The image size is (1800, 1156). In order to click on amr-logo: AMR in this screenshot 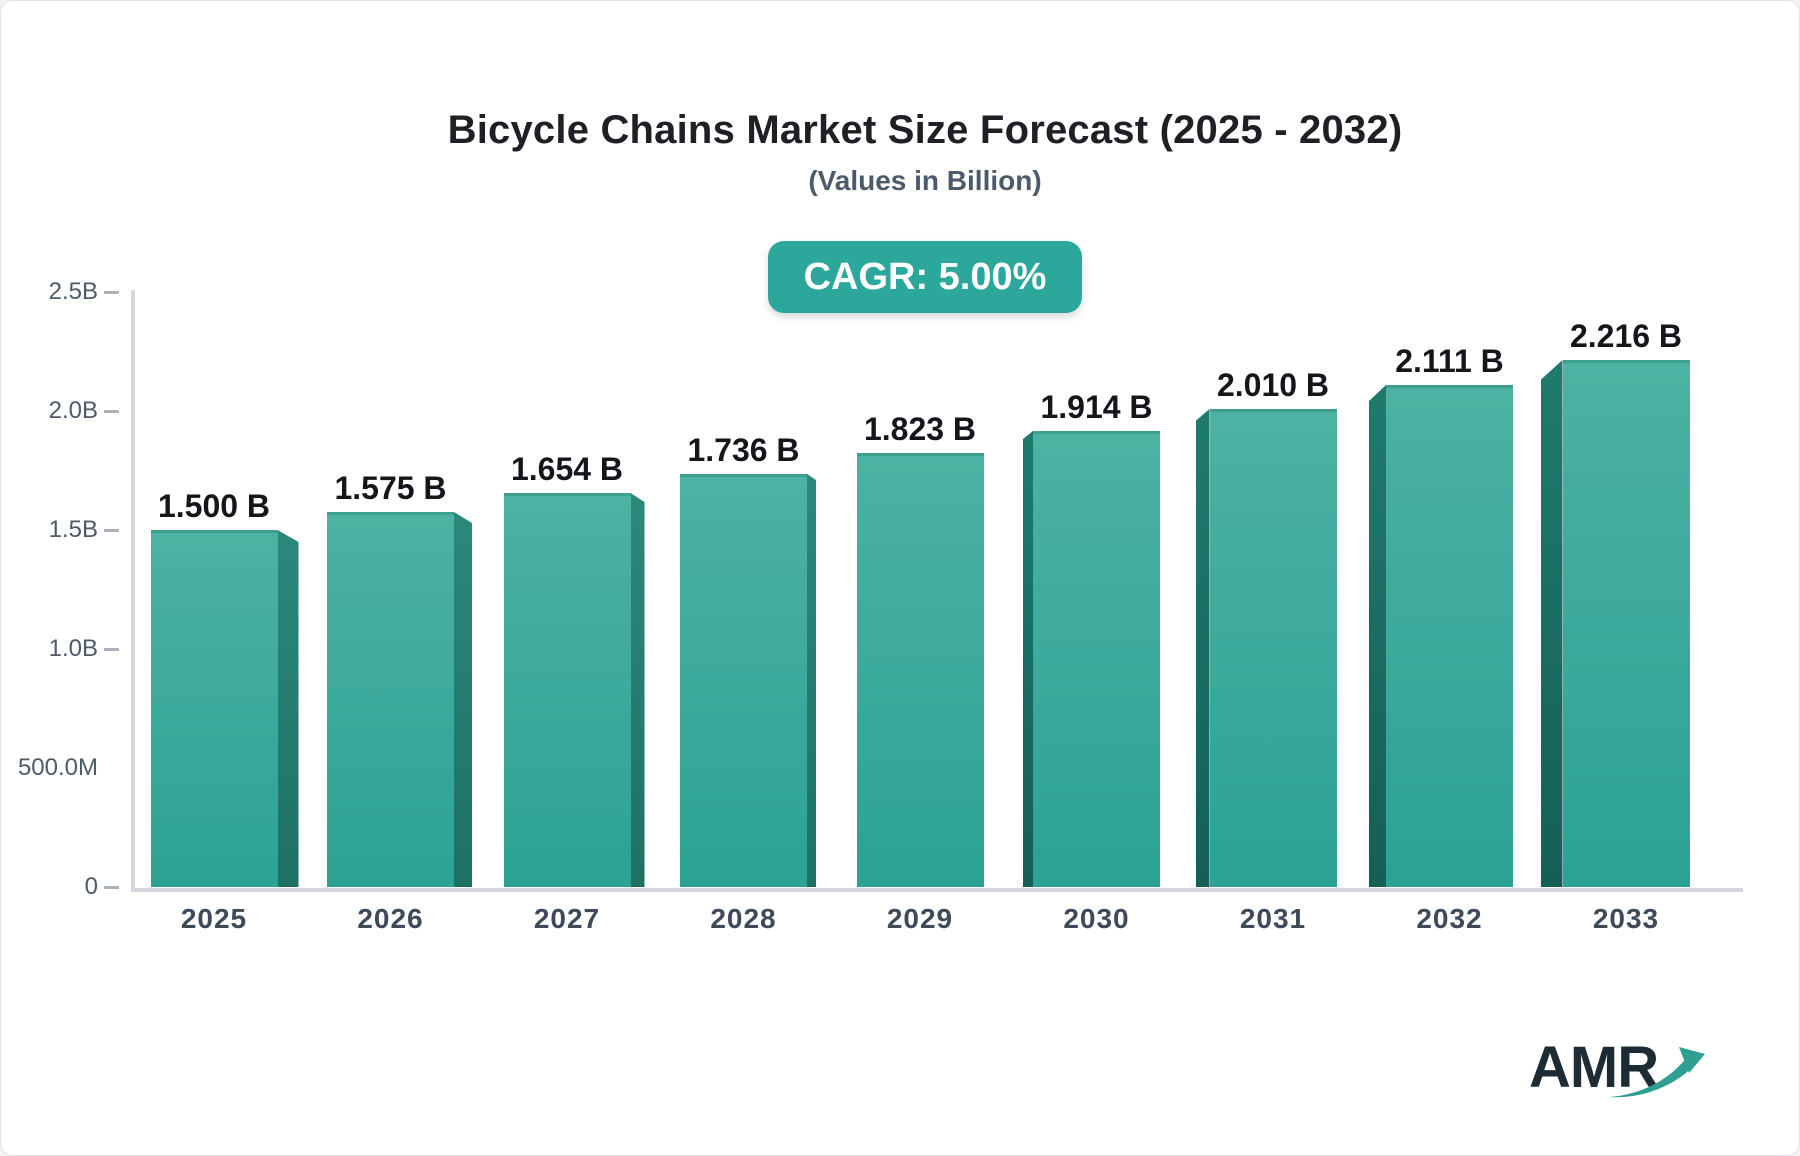, I will do `click(1619, 1071)`.